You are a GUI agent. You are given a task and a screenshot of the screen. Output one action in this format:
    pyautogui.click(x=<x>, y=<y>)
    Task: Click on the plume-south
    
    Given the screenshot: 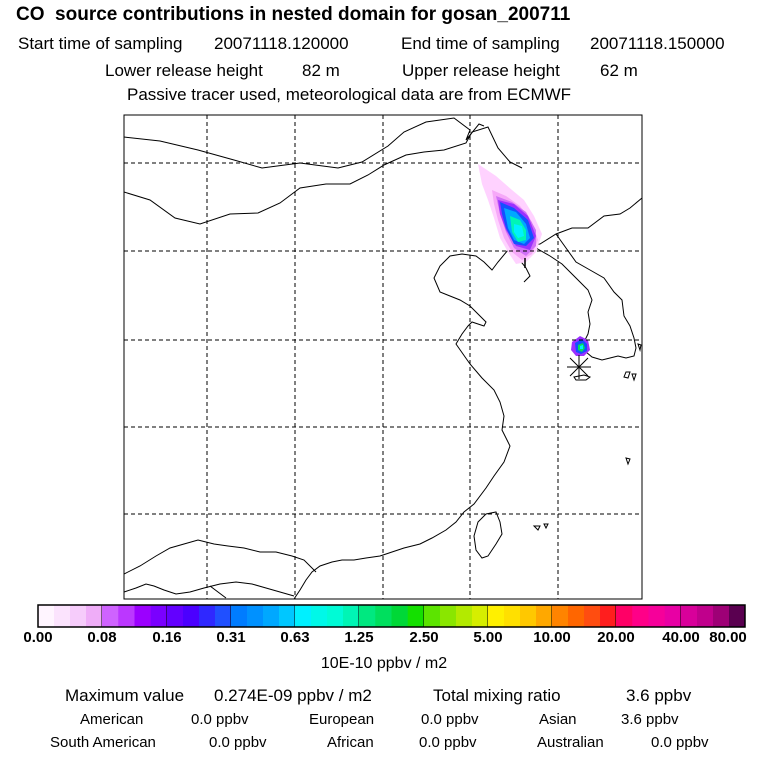 What is the action you would take?
    pyautogui.click(x=580, y=346)
    